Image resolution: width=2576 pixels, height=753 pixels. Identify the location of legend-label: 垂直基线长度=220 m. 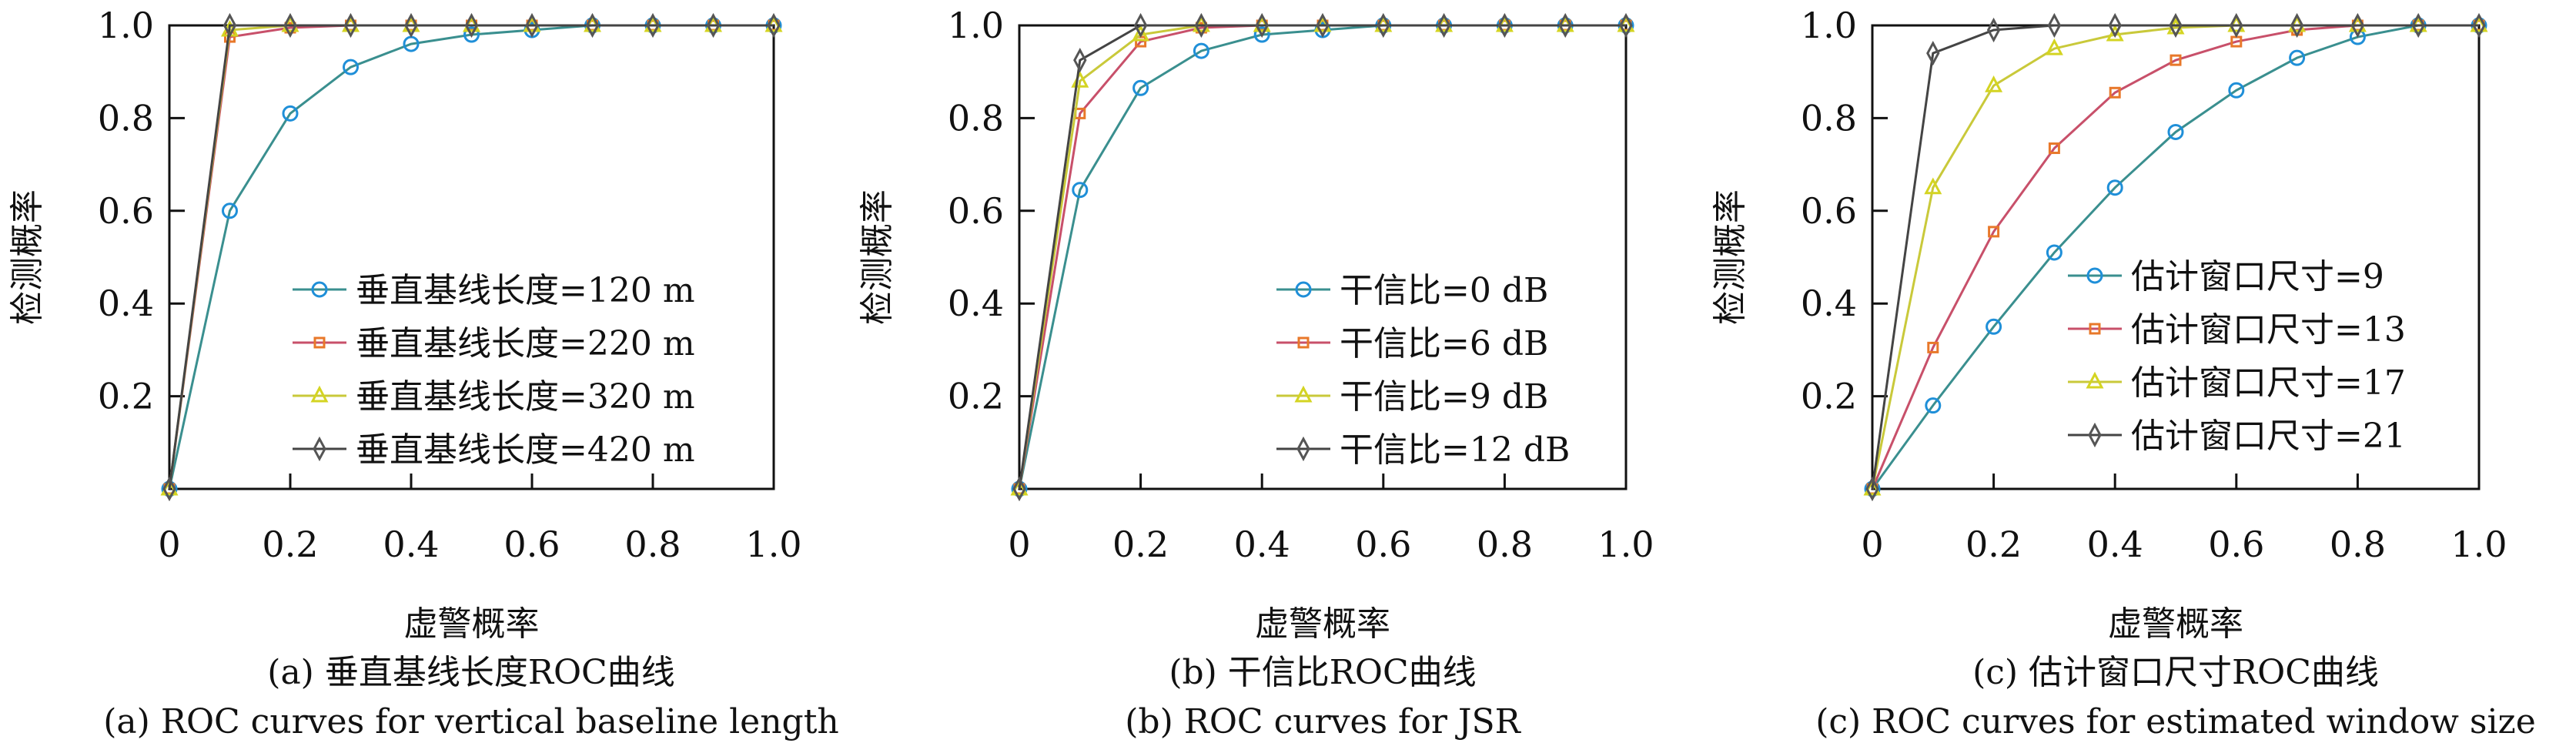
(525, 343).